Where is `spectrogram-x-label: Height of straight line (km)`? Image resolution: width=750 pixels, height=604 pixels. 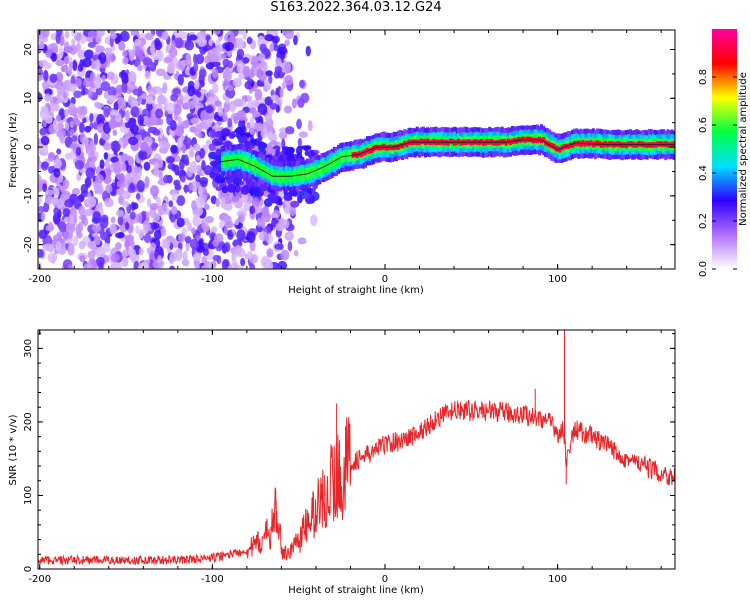
spectrogram-x-label: Height of straight line (km) is located at coordinates (356, 290).